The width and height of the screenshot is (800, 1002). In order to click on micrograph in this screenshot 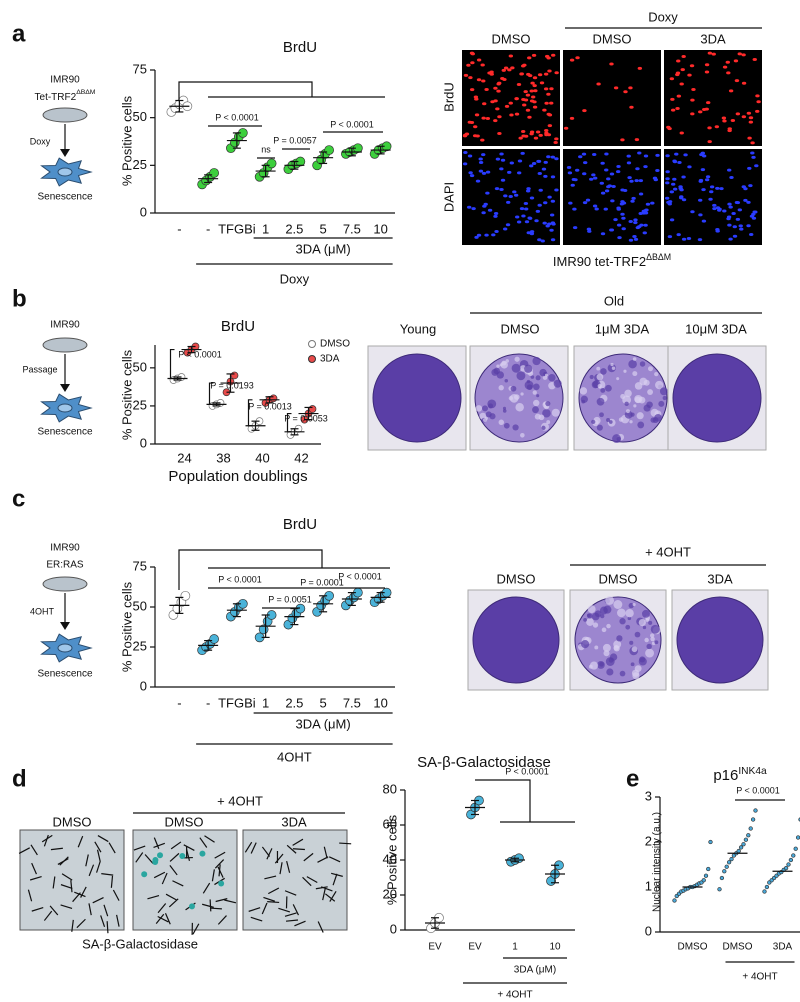, I will do `click(713, 98)`.